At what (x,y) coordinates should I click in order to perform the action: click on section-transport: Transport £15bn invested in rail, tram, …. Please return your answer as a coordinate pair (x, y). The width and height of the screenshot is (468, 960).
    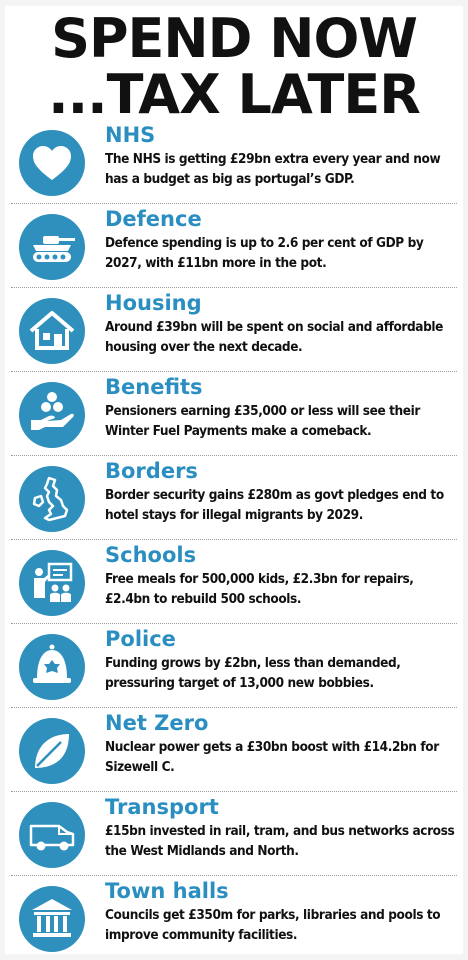
    Looking at the image, I should click on (234, 834).